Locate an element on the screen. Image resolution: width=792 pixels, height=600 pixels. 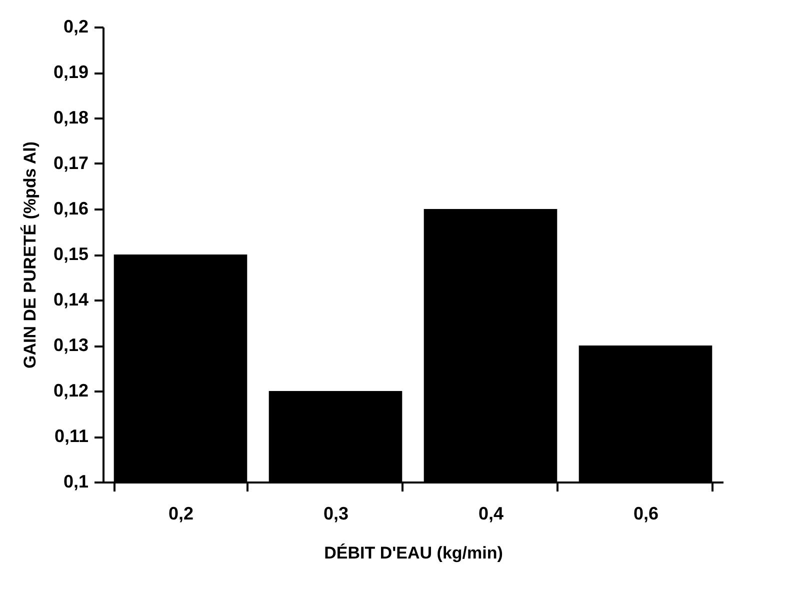
y-tick-label: 0,13 is located at coordinates (70, 345).